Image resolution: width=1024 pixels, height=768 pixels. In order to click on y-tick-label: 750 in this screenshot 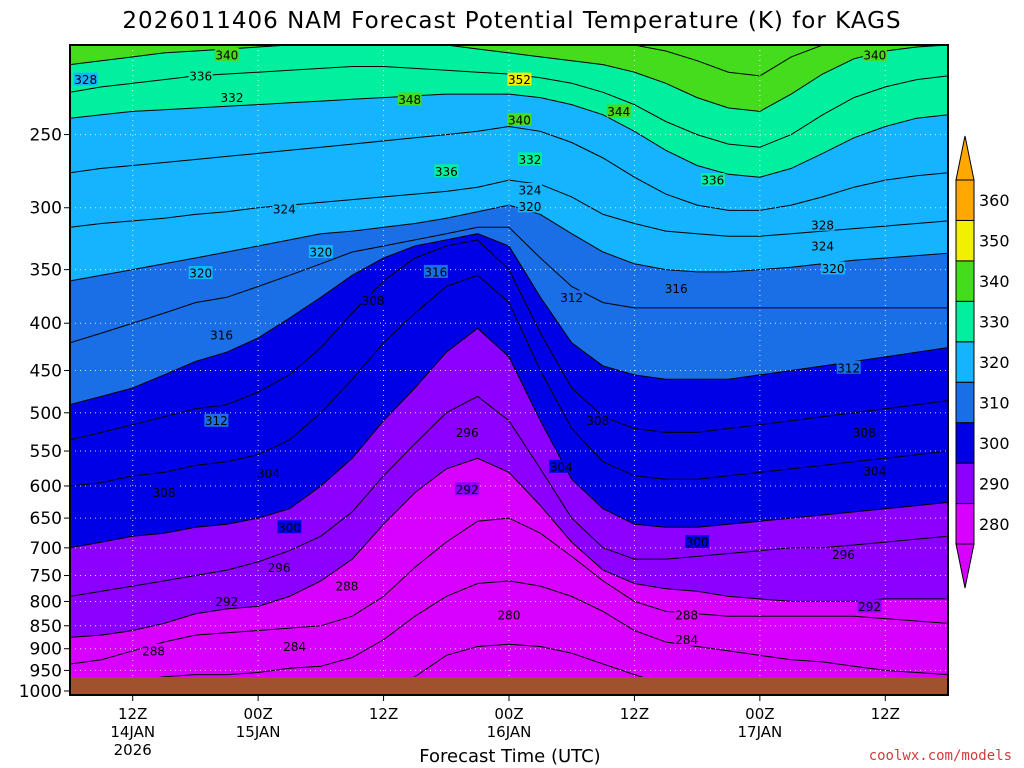, I will do `click(46, 577)`.